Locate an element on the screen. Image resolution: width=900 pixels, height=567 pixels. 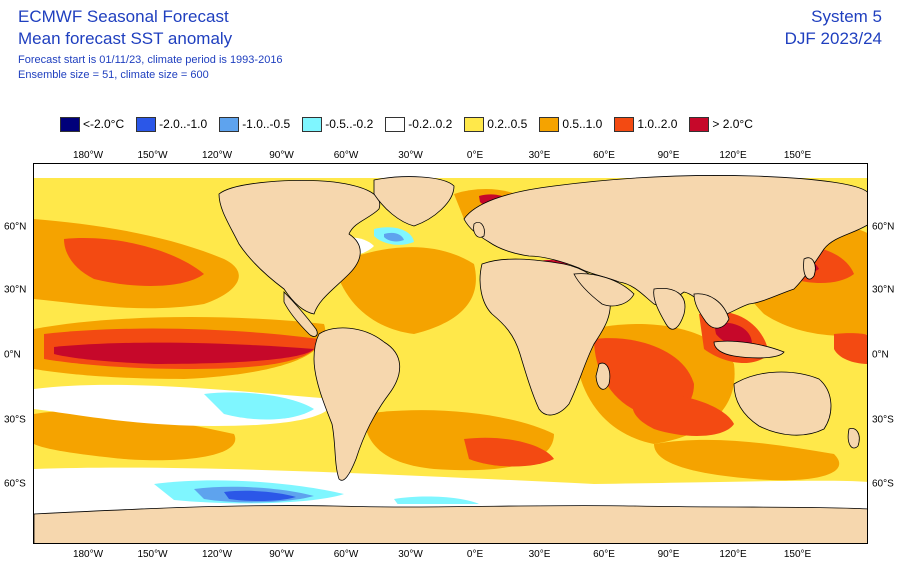
anomaly-region-southern-indian is located at coordinates (747, 460).